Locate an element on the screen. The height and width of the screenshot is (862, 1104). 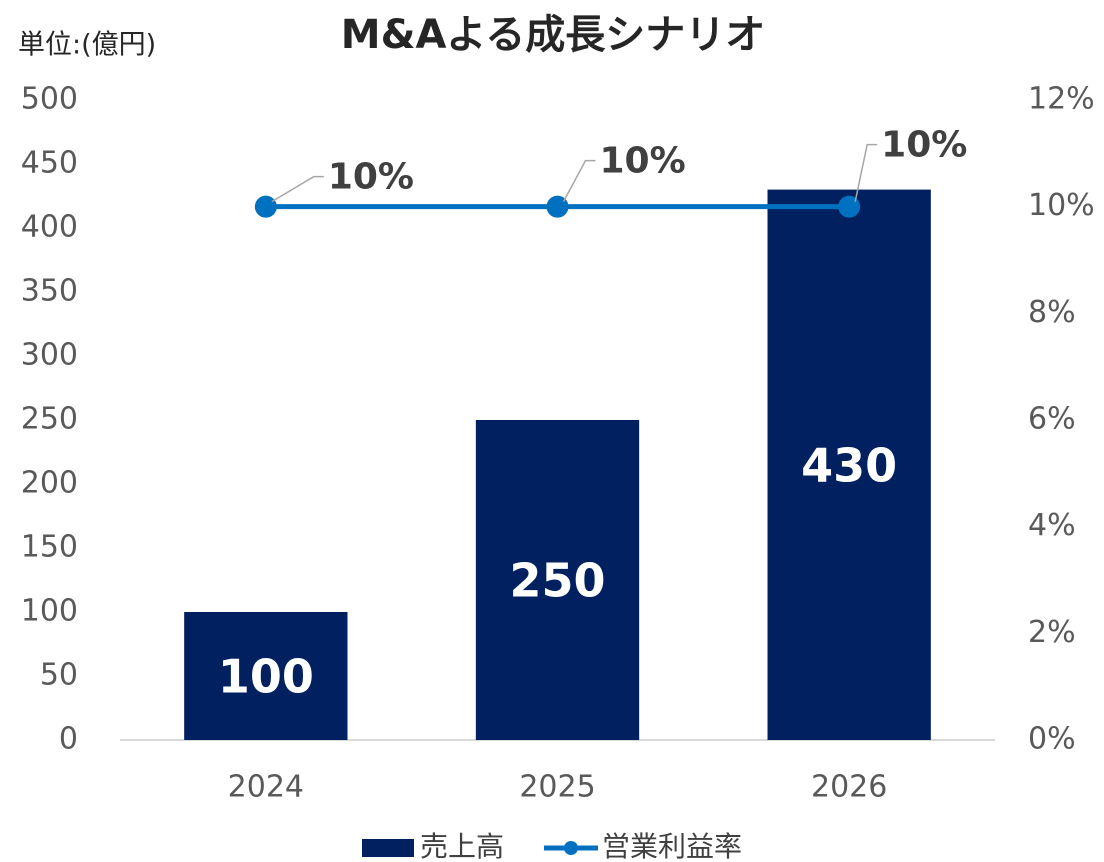
y-tick-label: 50 is located at coordinates (59, 675).